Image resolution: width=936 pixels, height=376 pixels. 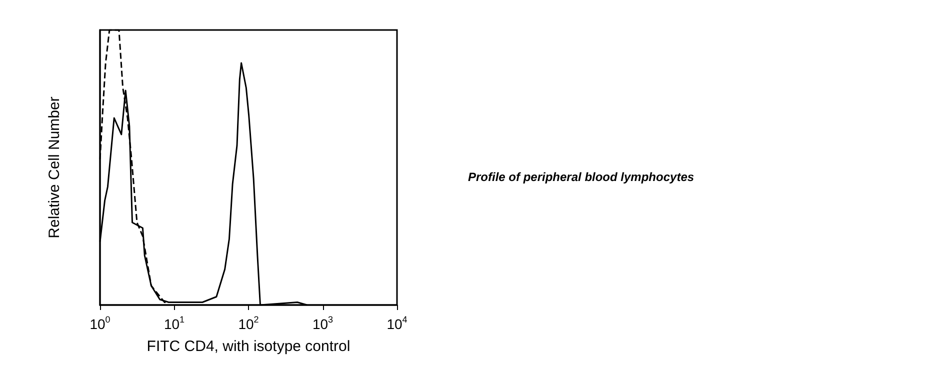 I want to click on text: Profile of peripheral blood lymphocytes, so click(x=581, y=177).